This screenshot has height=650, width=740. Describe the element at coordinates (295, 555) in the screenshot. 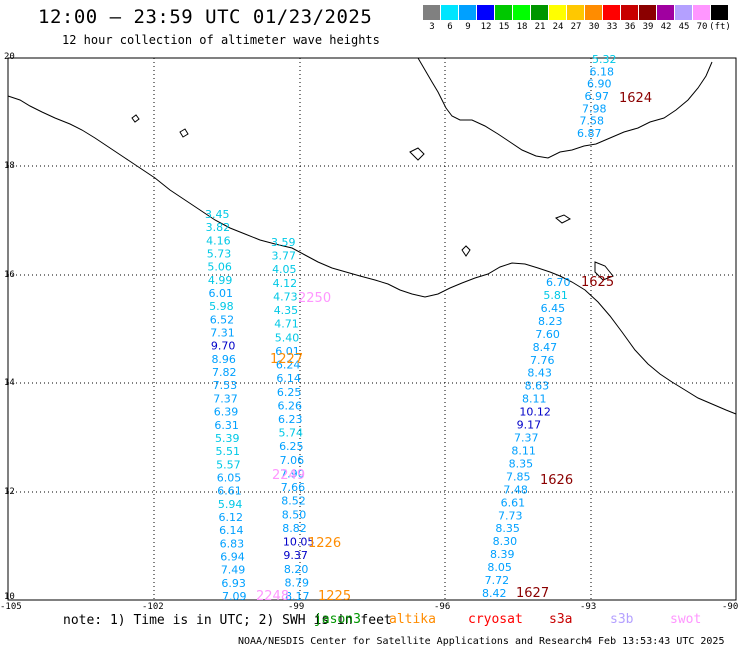

I see `wave-height-value: 9.37` at that location.